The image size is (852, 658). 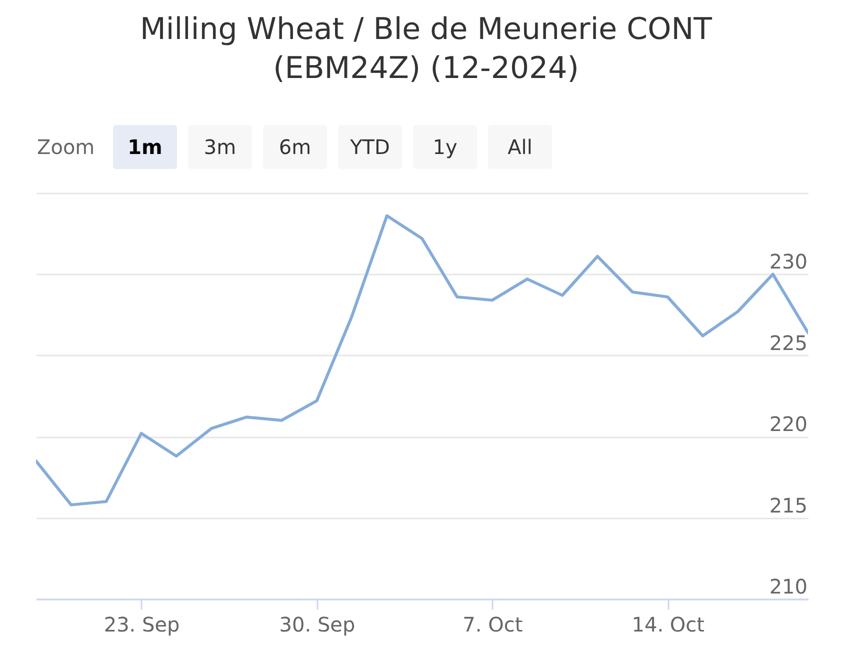 I want to click on x-tick-label: 23. Sep, so click(x=142, y=624).